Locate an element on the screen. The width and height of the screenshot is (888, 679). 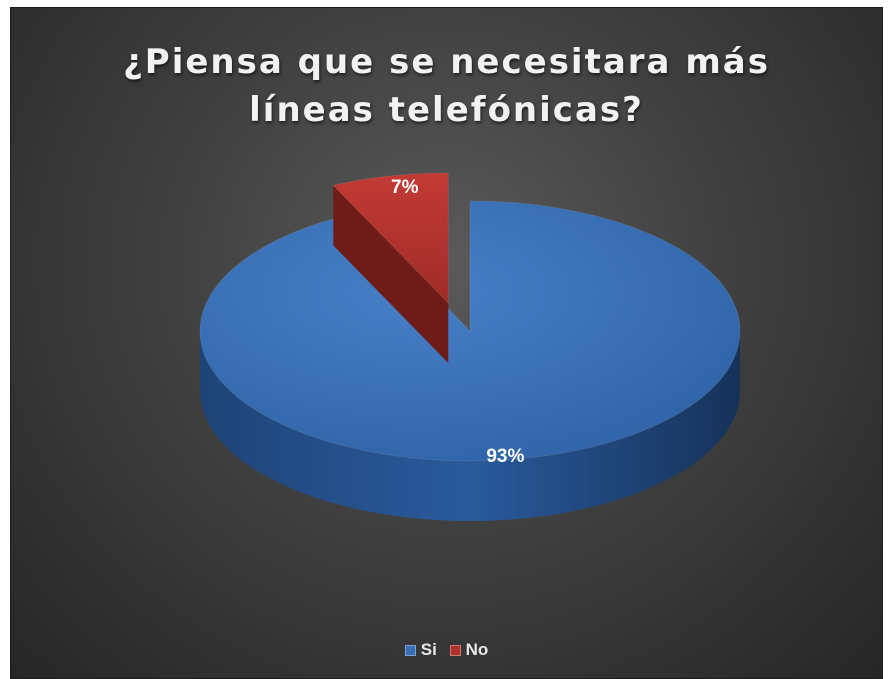
slice-face-no is located at coordinates (391, 274).